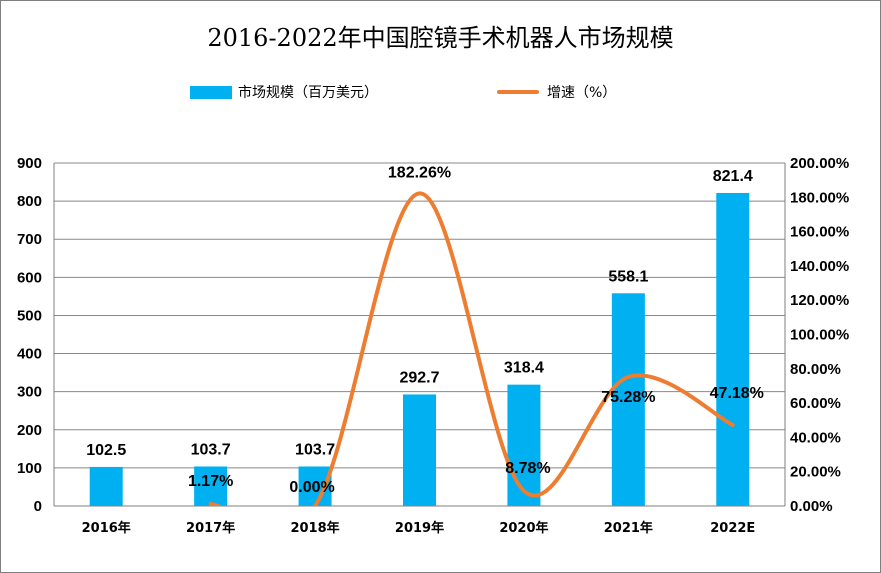 Image resolution: width=881 pixels, height=573 pixels. I want to click on legend-bar-swatch, so click(211, 92).